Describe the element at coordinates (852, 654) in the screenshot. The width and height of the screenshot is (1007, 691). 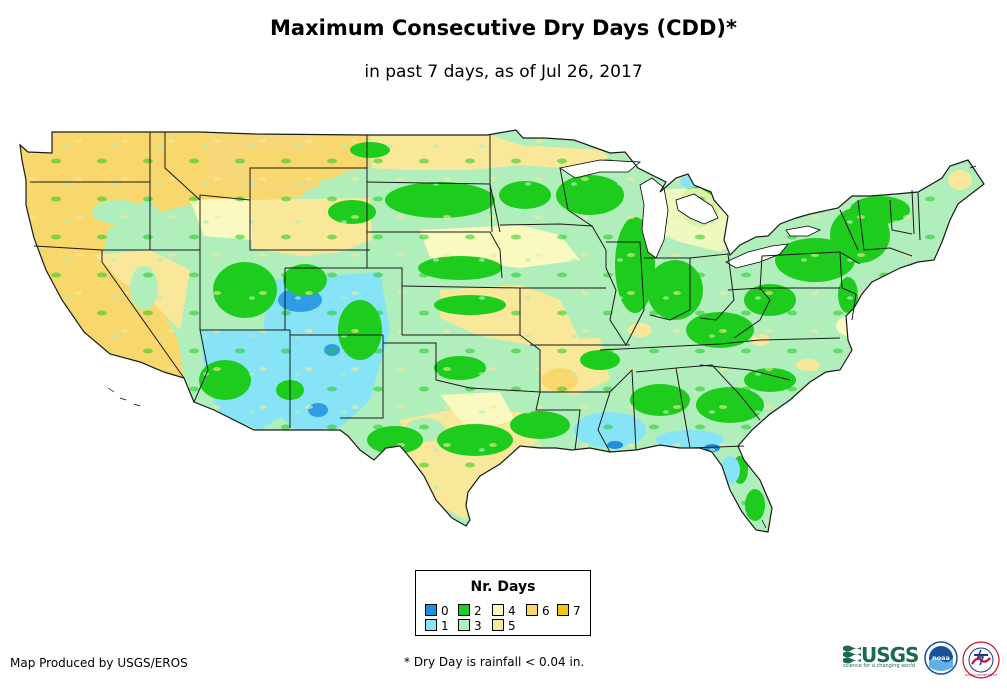
I see `usgs-wave-icon` at that location.